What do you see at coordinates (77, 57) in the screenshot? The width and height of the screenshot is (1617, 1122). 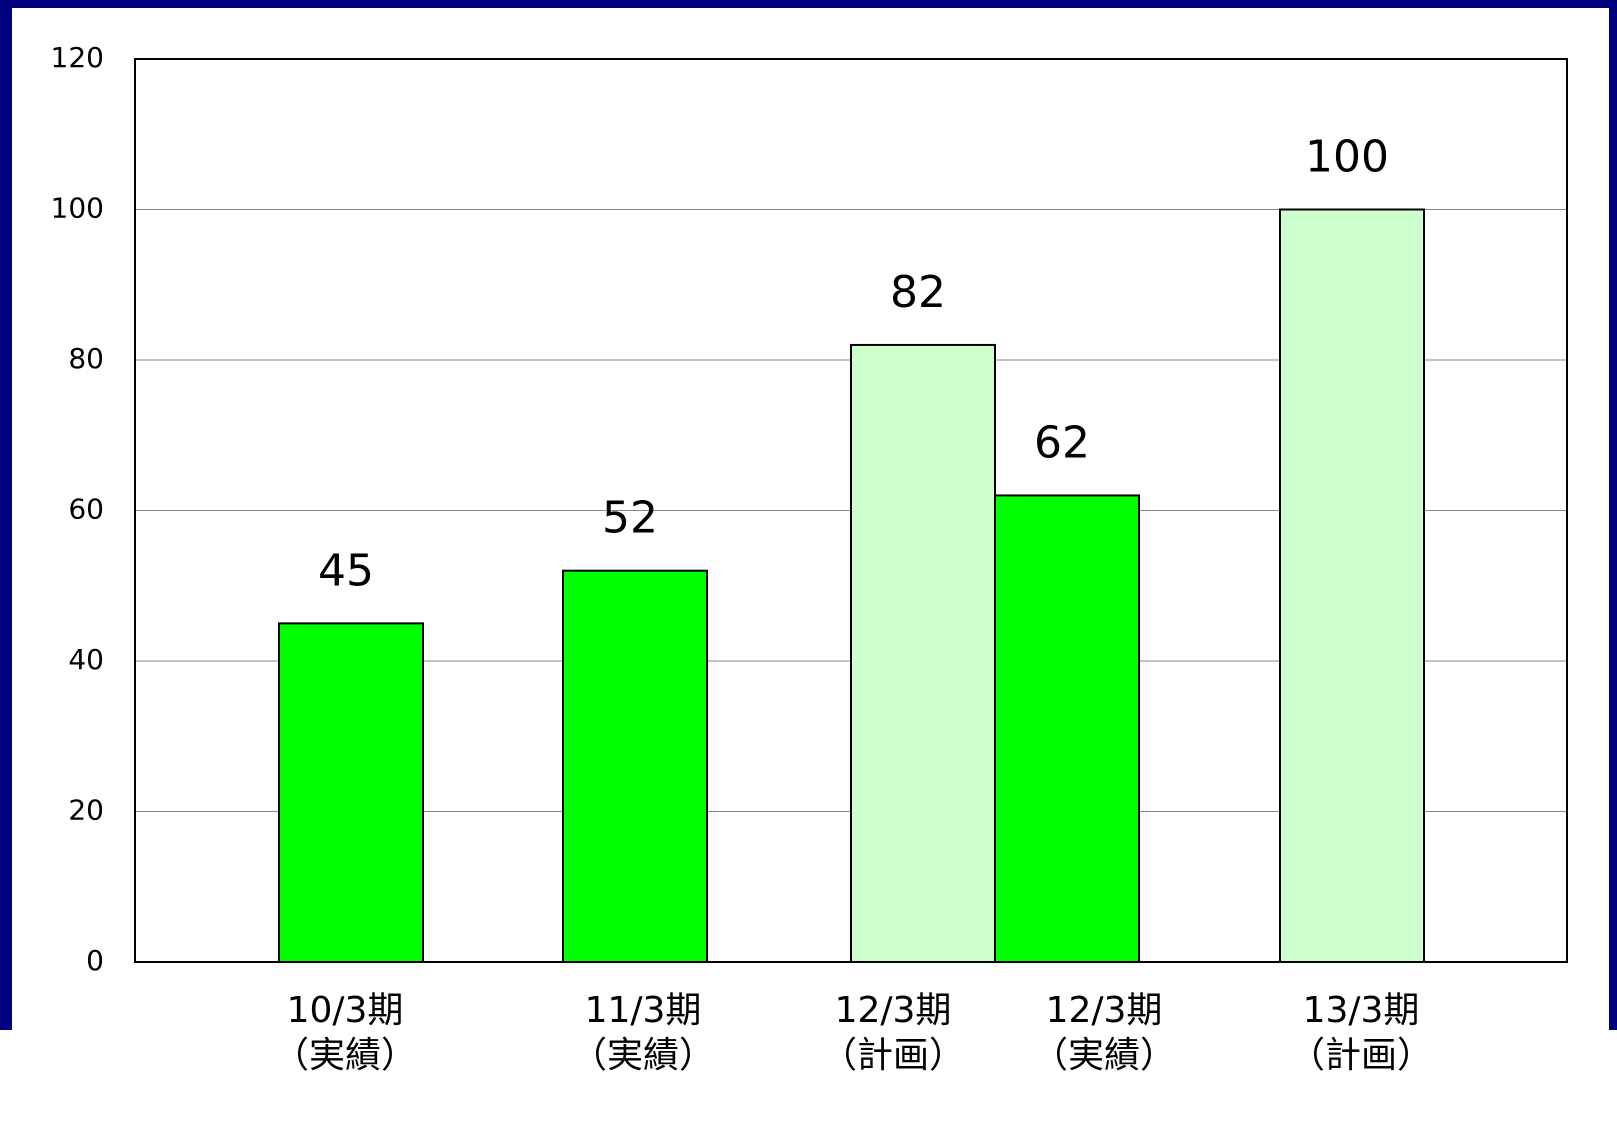 I see `y-tick-label: 120` at bounding box center [77, 57].